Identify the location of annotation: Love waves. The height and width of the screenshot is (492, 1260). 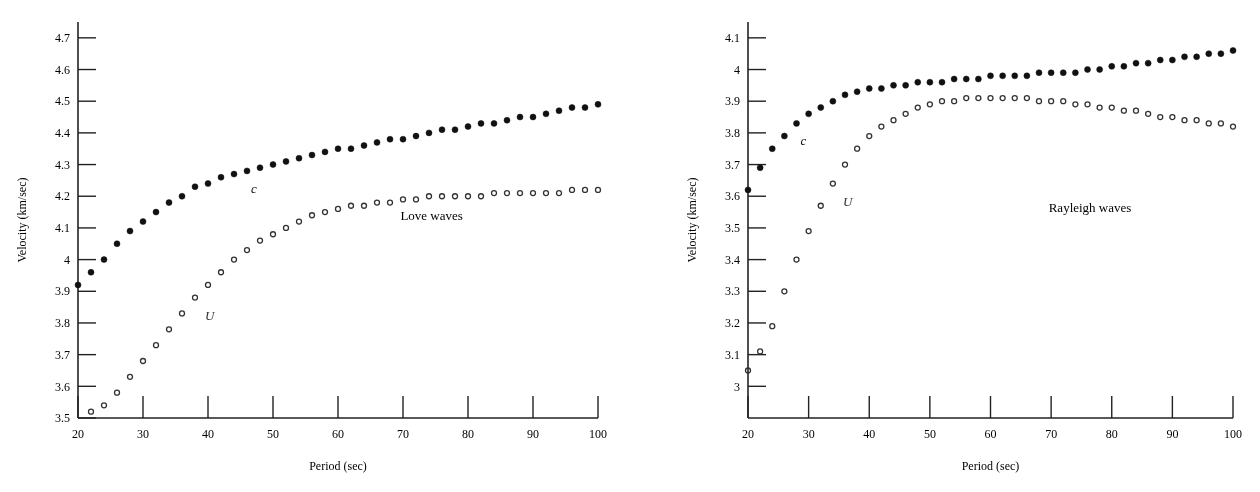
(431, 215).